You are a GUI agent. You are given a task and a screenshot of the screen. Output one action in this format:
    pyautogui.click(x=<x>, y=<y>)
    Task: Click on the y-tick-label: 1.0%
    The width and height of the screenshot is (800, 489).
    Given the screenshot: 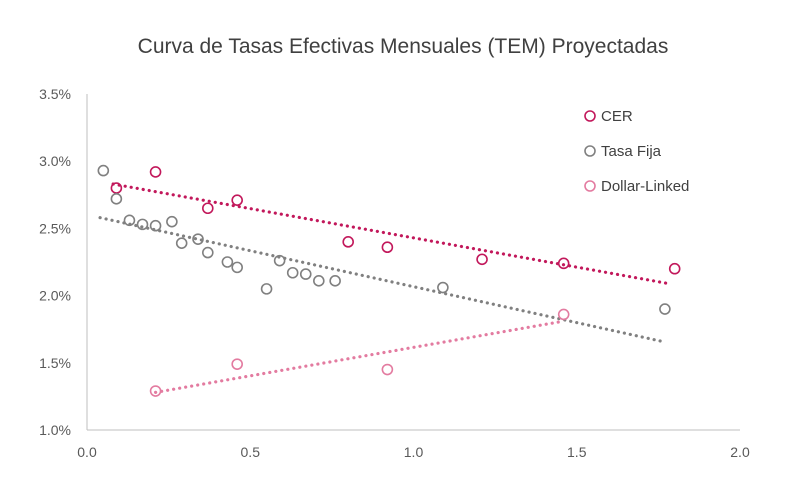 What is the action you would take?
    pyautogui.click(x=55, y=430)
    